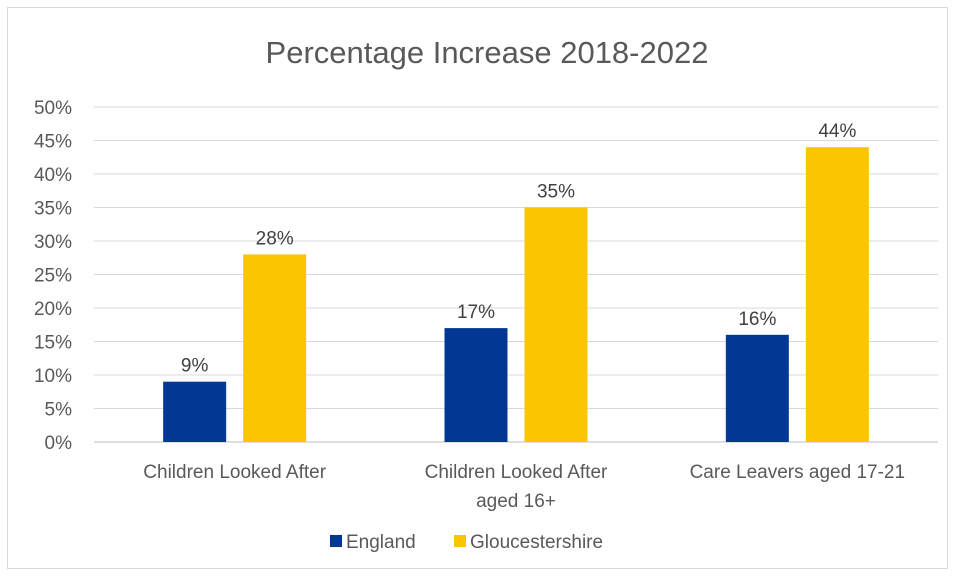 This screenshot has height=577, width=956. What do you see at coordinates (487, 52) in the screenshot?
I see `chart-title: Percentage Increase 2018-2022` at bounding box center [487, 52].